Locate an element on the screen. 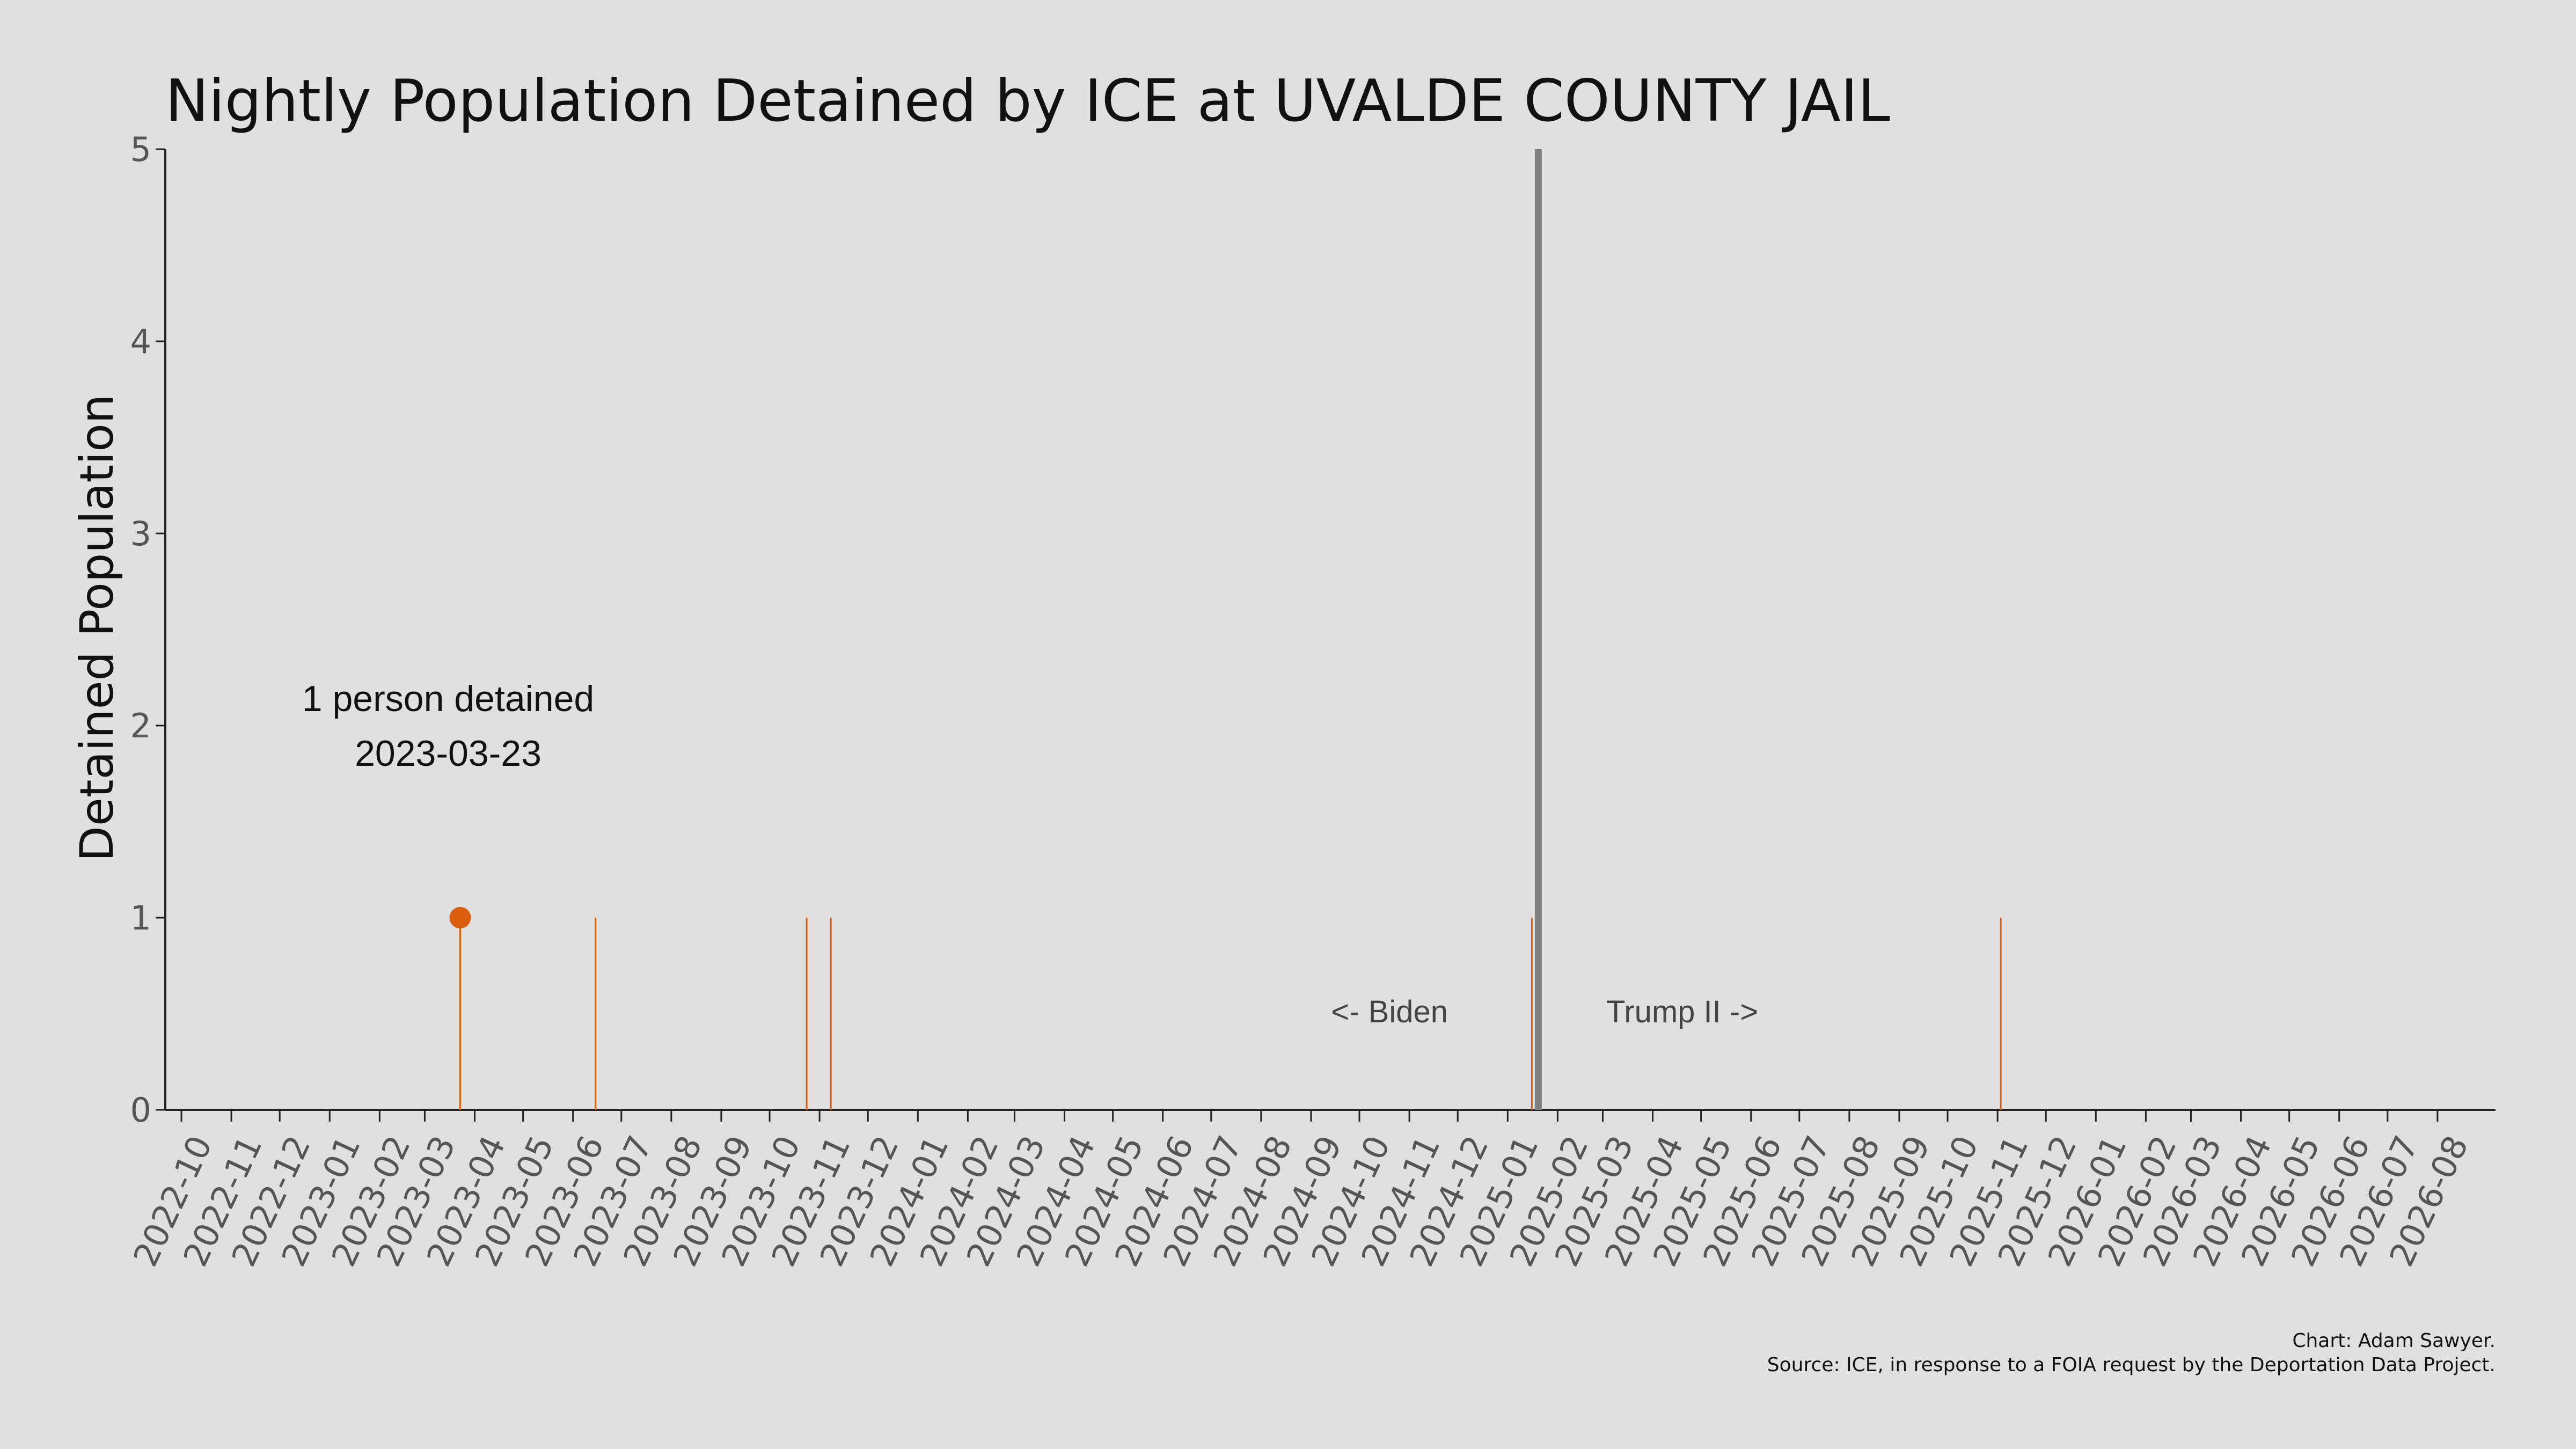 The width and height of the screenshot is (2576, 1449). y-tick-label: 5 is located at coordinates (140, 149).